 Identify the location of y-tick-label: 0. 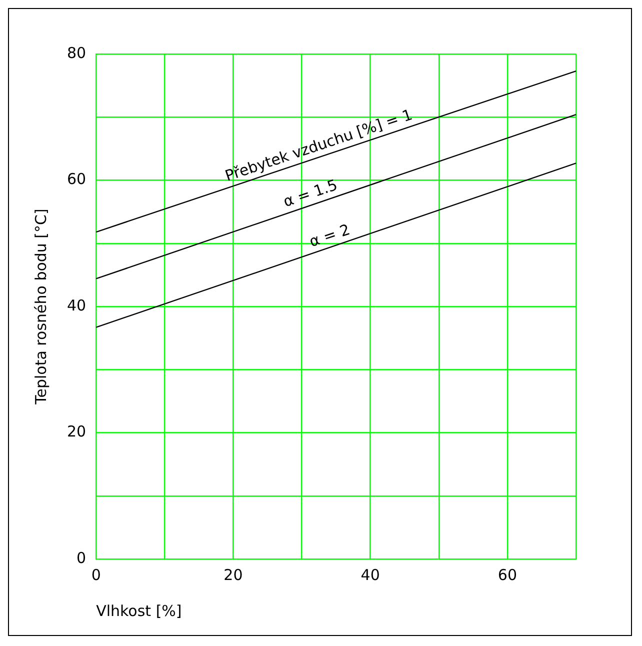
(81, 557).